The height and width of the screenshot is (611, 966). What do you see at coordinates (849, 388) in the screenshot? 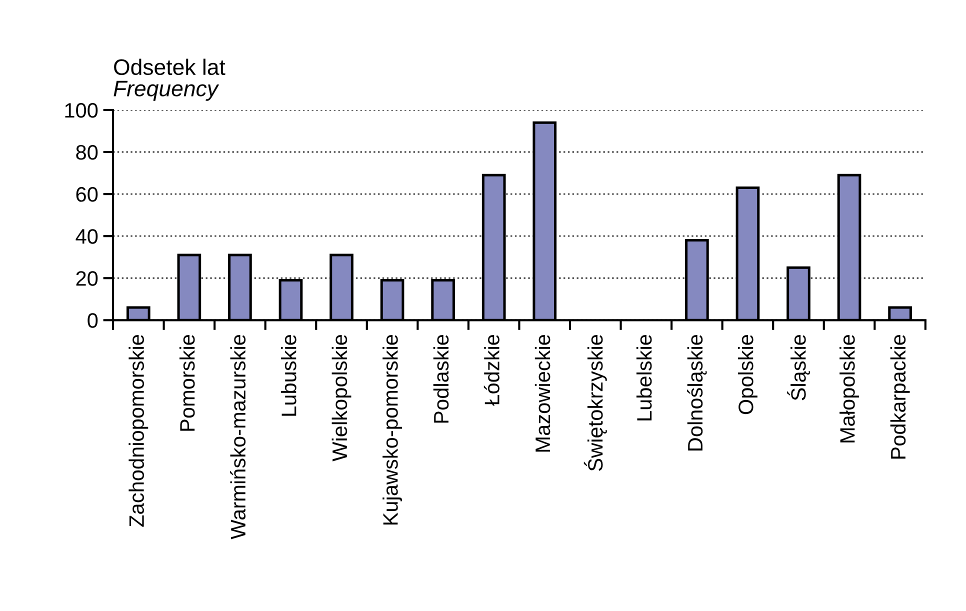
I see `x-tick-label: Małopolskie` at bounding box center [849, 388].